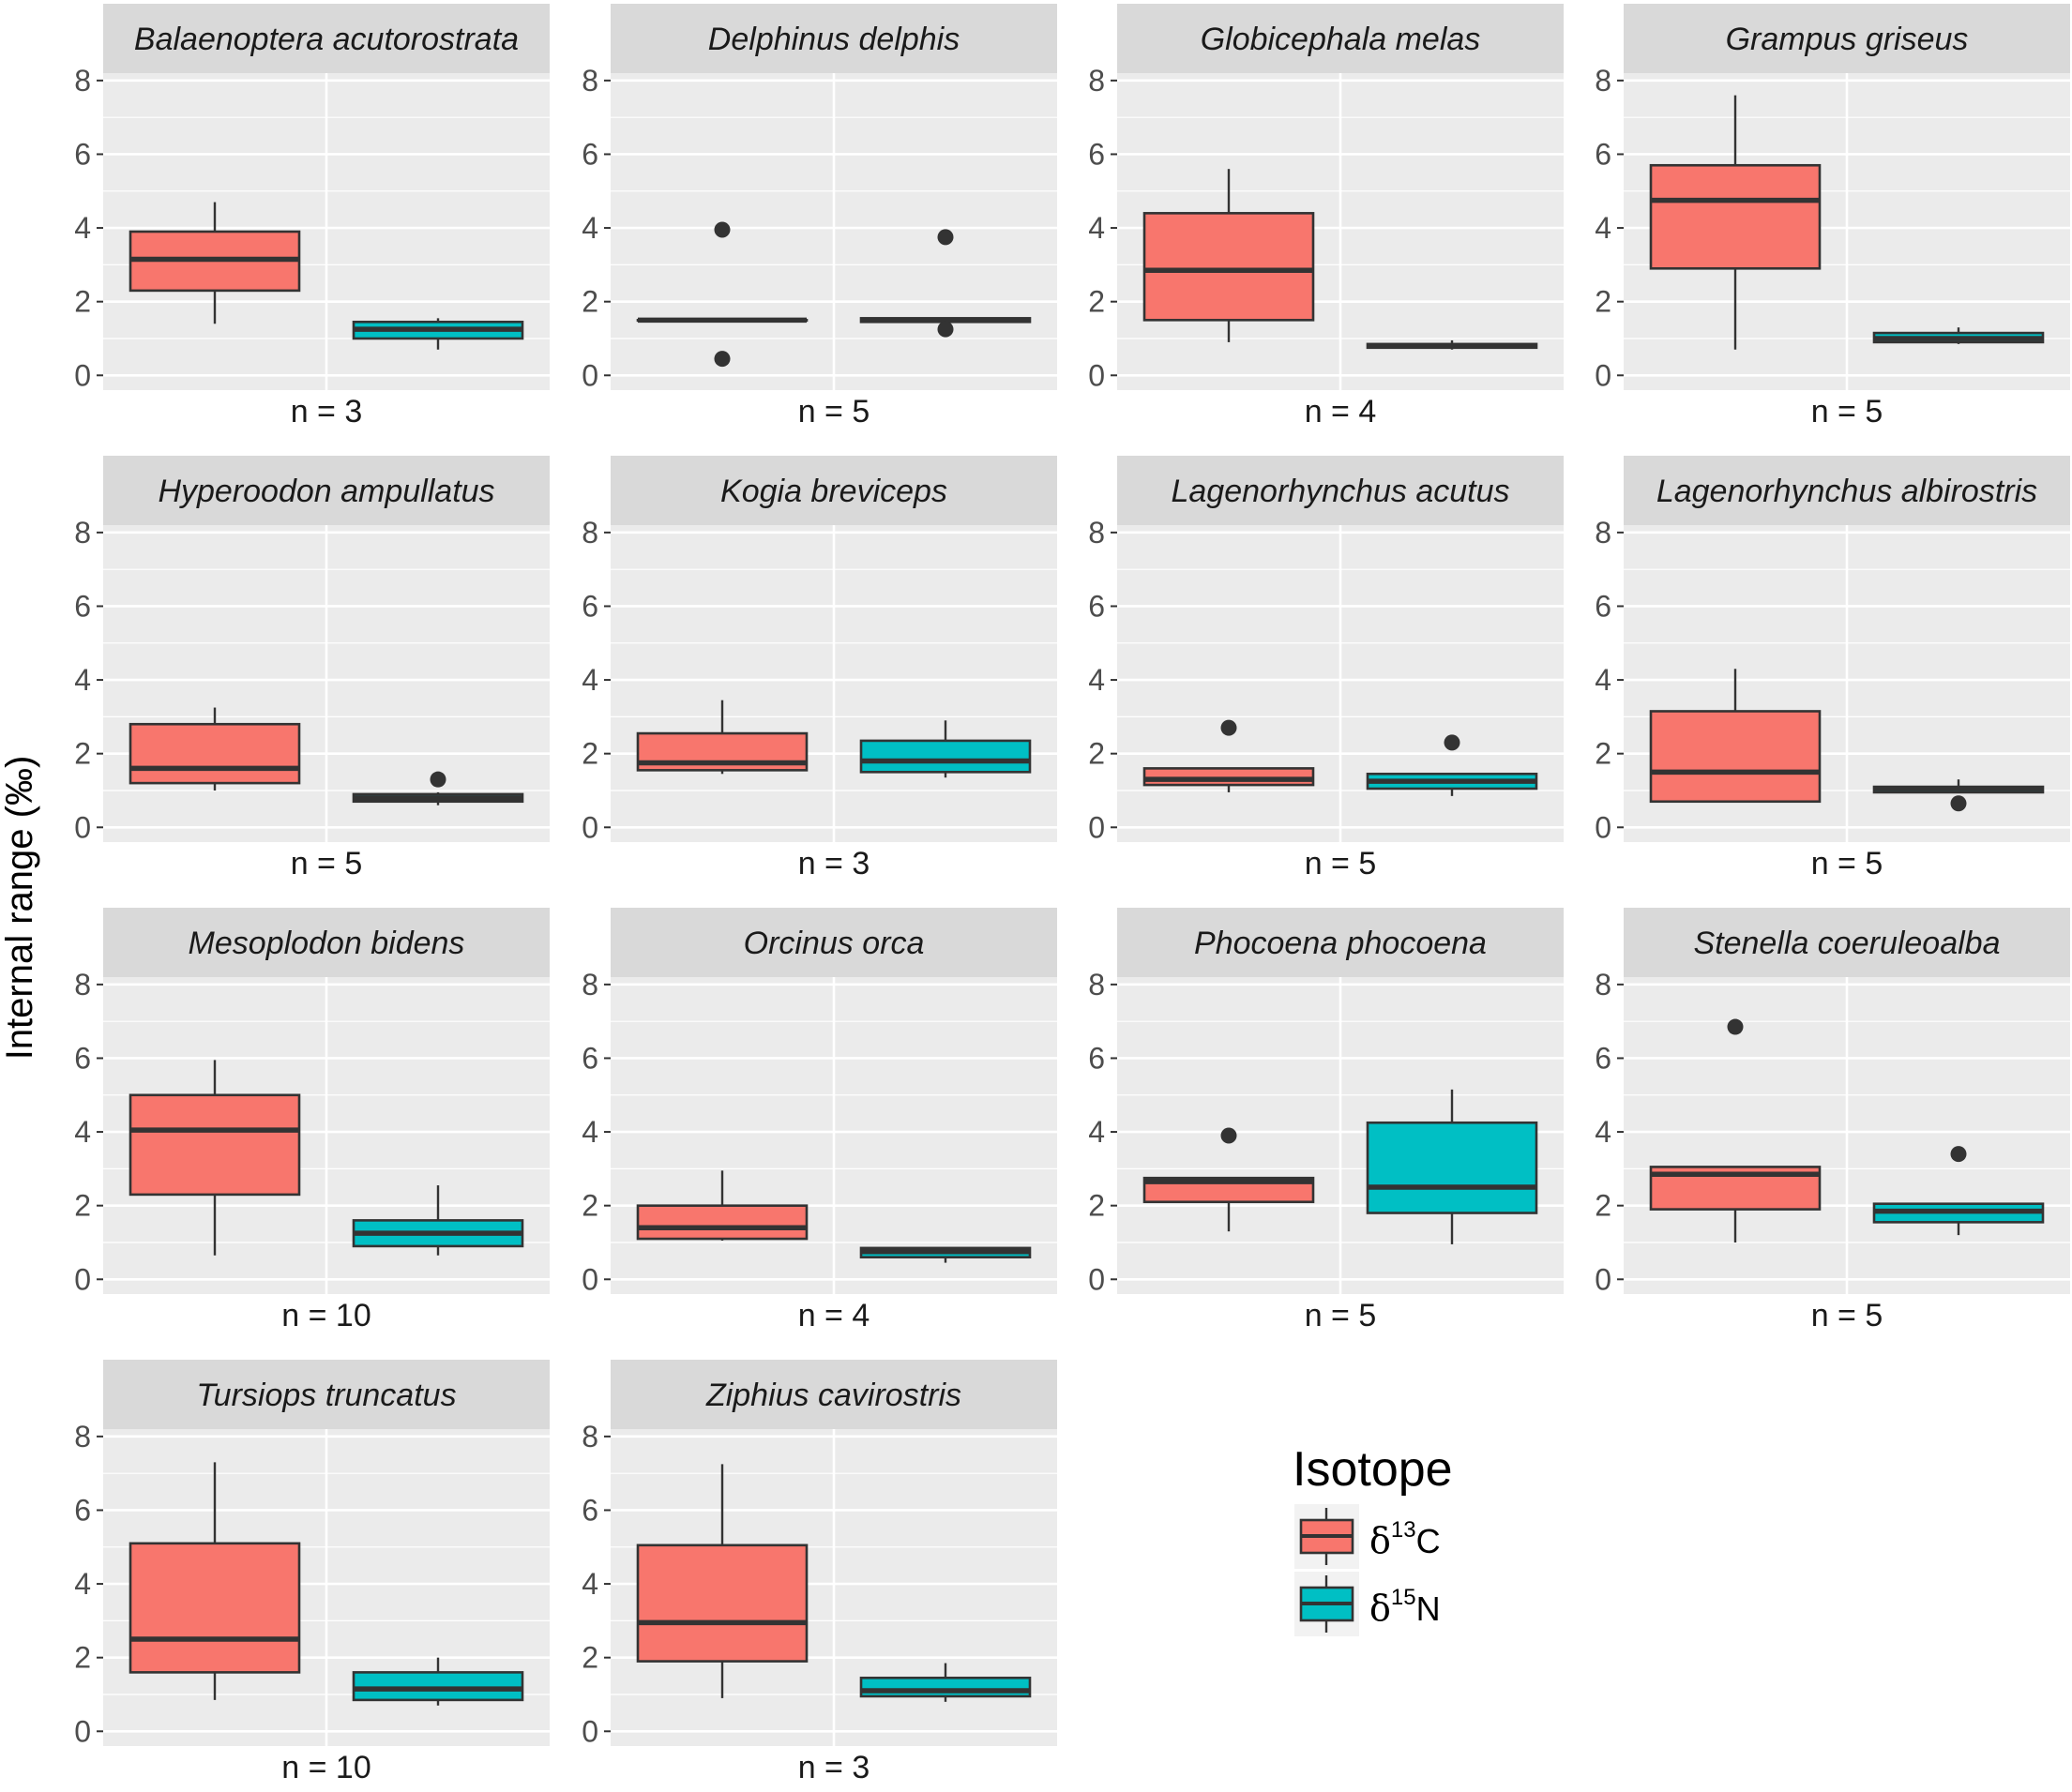 The image size is (2072, 1792). Describe the element at coordinates (1846, 943) in the screenshot. I see `facet-title: Stenella coeruleoalba` at that location.